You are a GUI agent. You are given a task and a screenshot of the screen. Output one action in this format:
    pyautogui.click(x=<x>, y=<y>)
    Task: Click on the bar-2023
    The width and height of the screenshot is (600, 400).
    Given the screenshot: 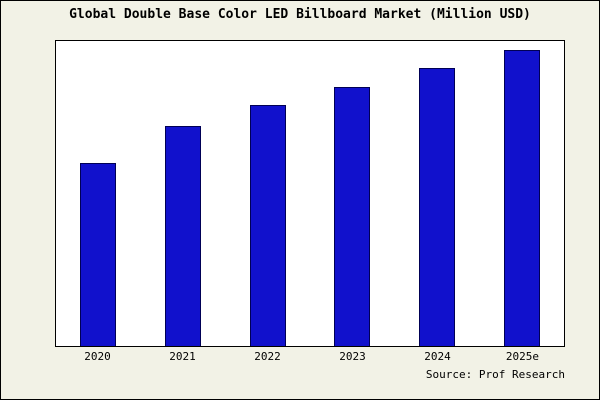 What is the action you would take?
    pyautogui.click(x=352, y=216)
    